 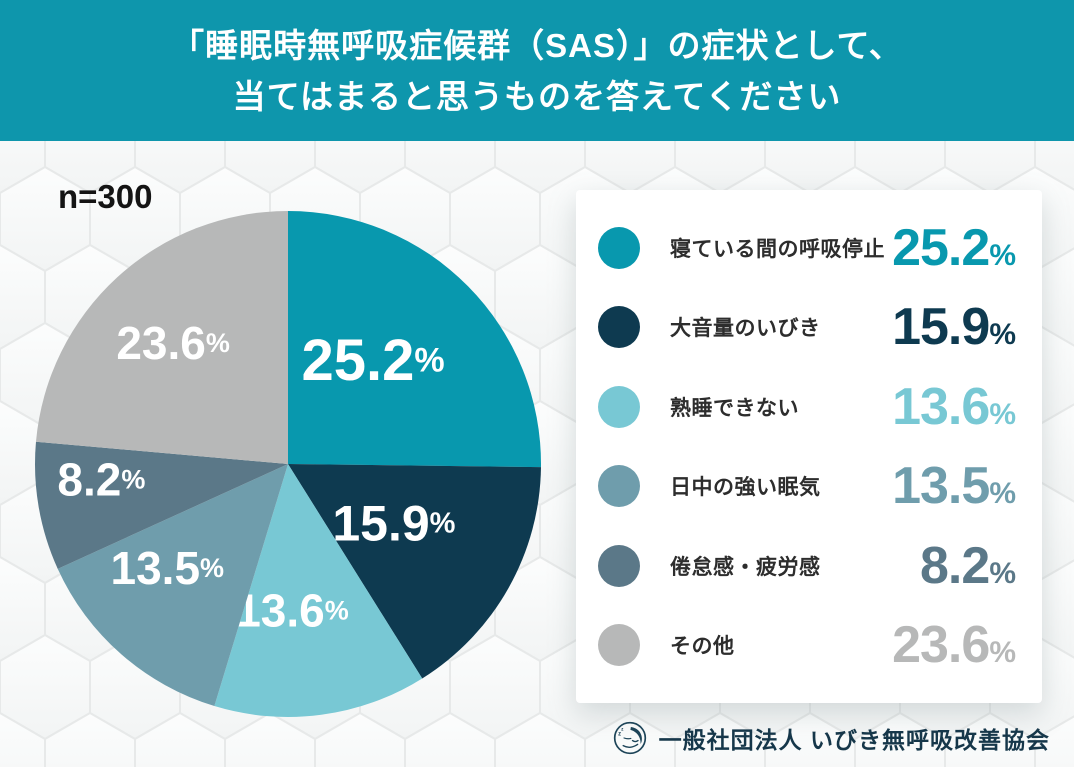 I want to click on legend-label: 大音量のいびき, so click(x=745, y=329).